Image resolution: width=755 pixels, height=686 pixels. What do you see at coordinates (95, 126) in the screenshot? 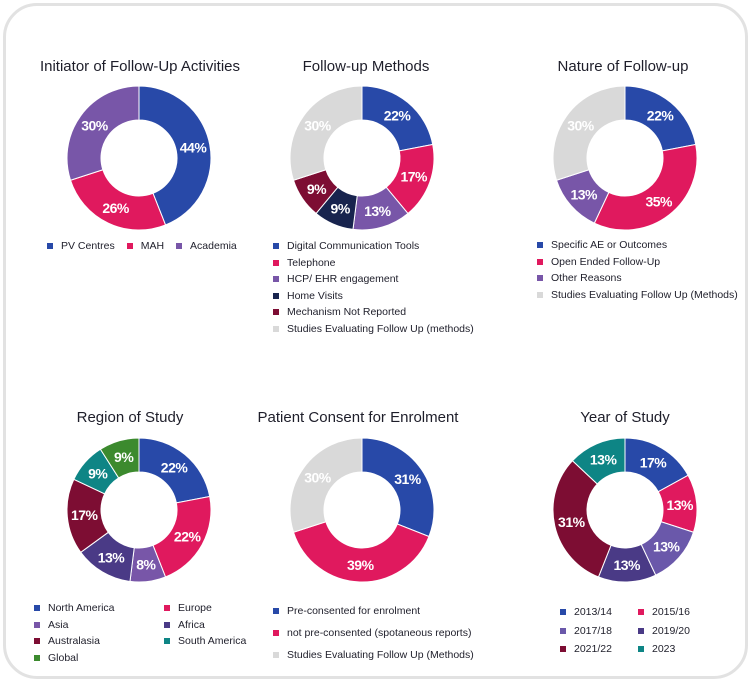
I see `data-label-academia: 30%` at bounding box center [95, 126].